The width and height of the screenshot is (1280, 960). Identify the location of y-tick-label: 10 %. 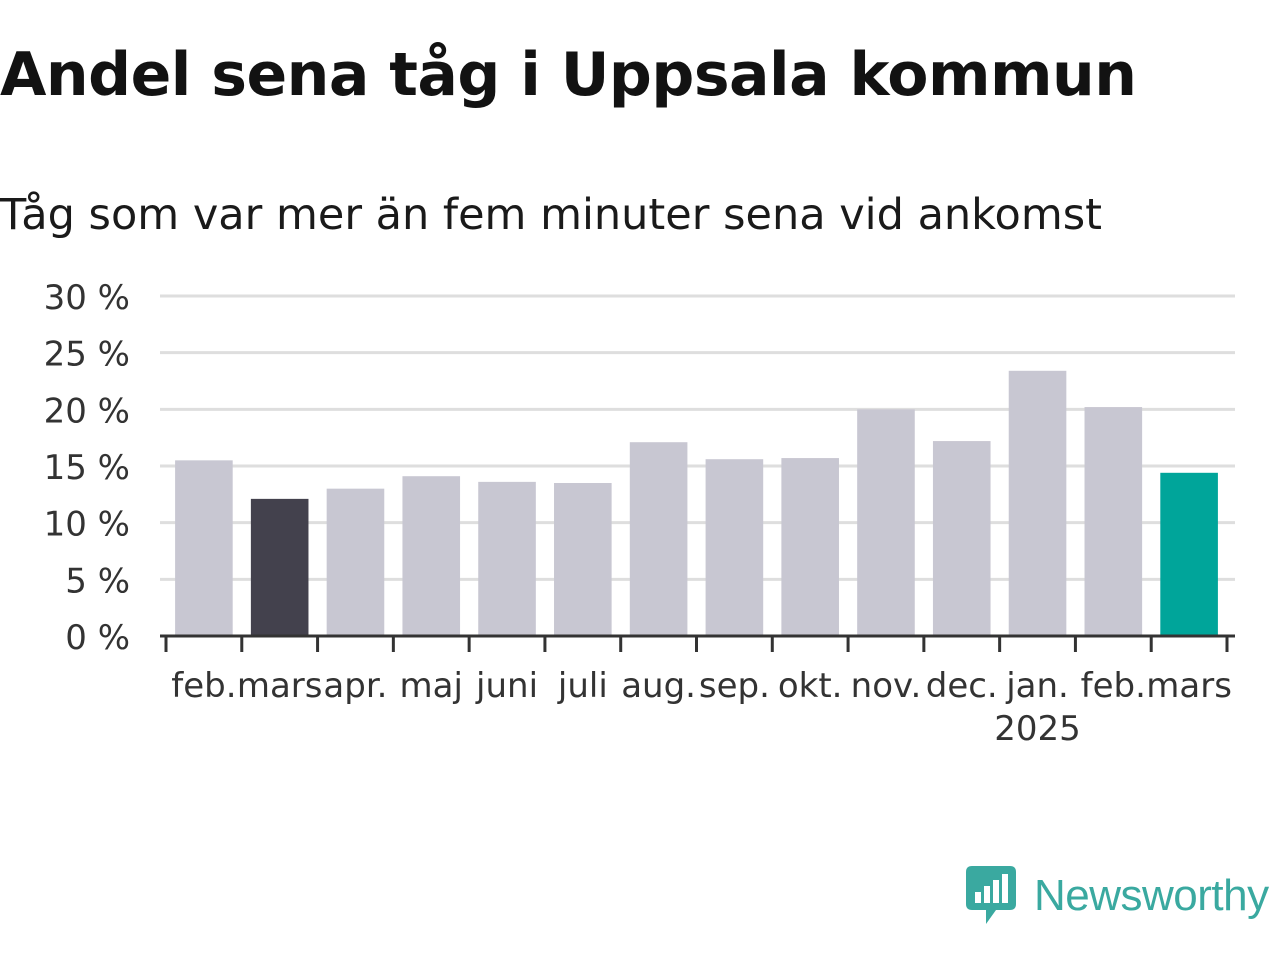
(87, 525).